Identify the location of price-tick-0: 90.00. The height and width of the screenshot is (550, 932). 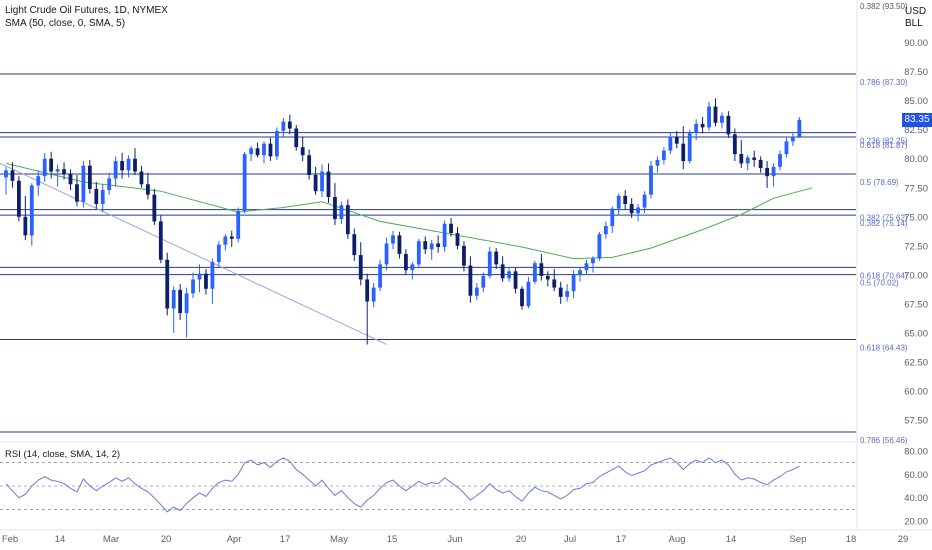
(916, 43).